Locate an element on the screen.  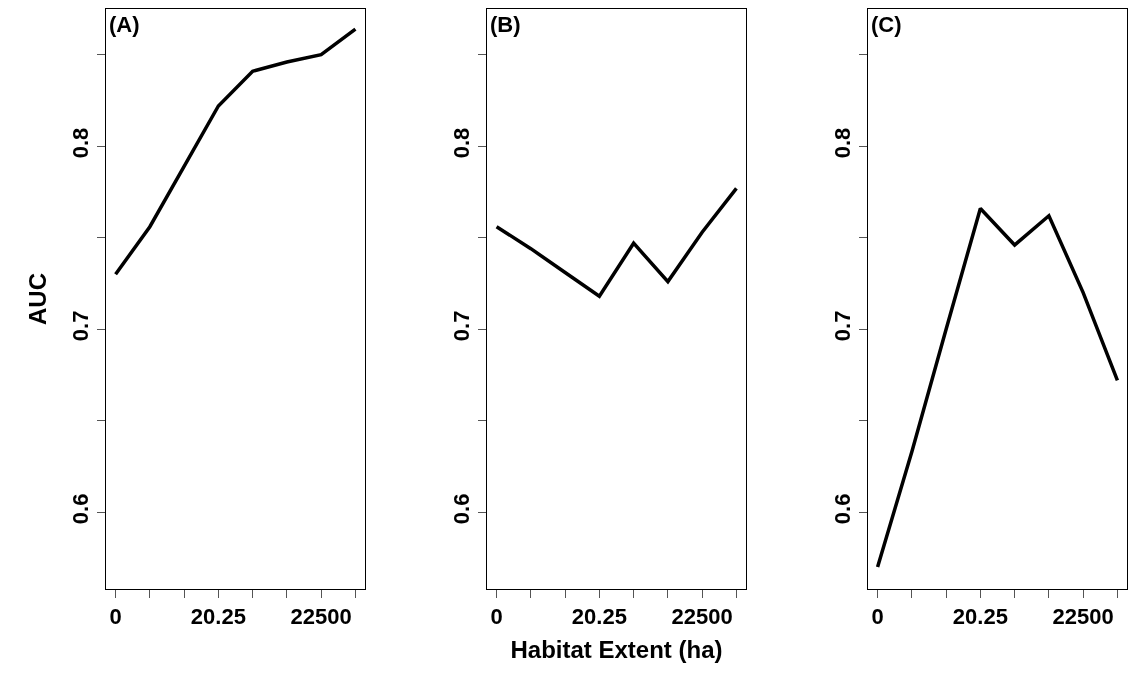
y-axis-title: AUC is located at coordinates (38, 299).